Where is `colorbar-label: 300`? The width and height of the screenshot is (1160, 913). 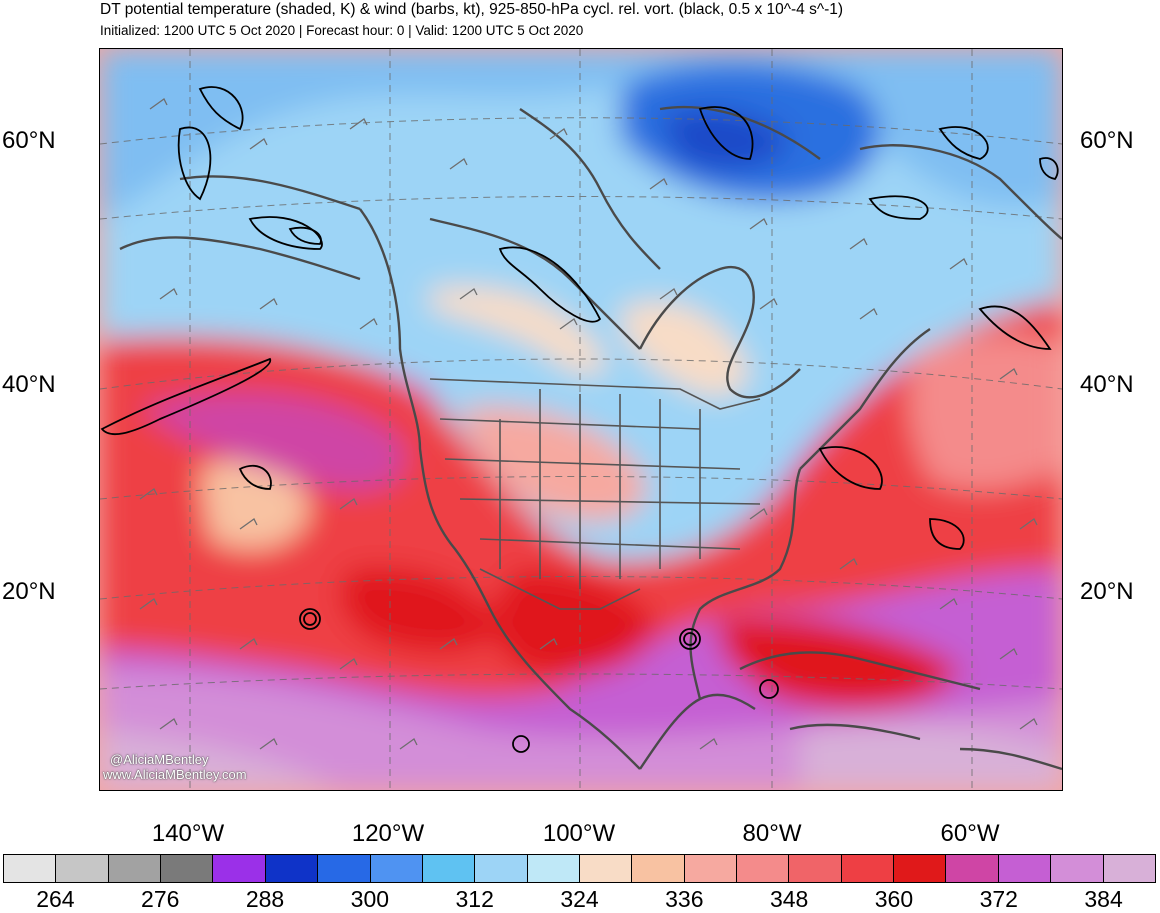 colorbar-label: 300 is located at coordinates (370, 899).